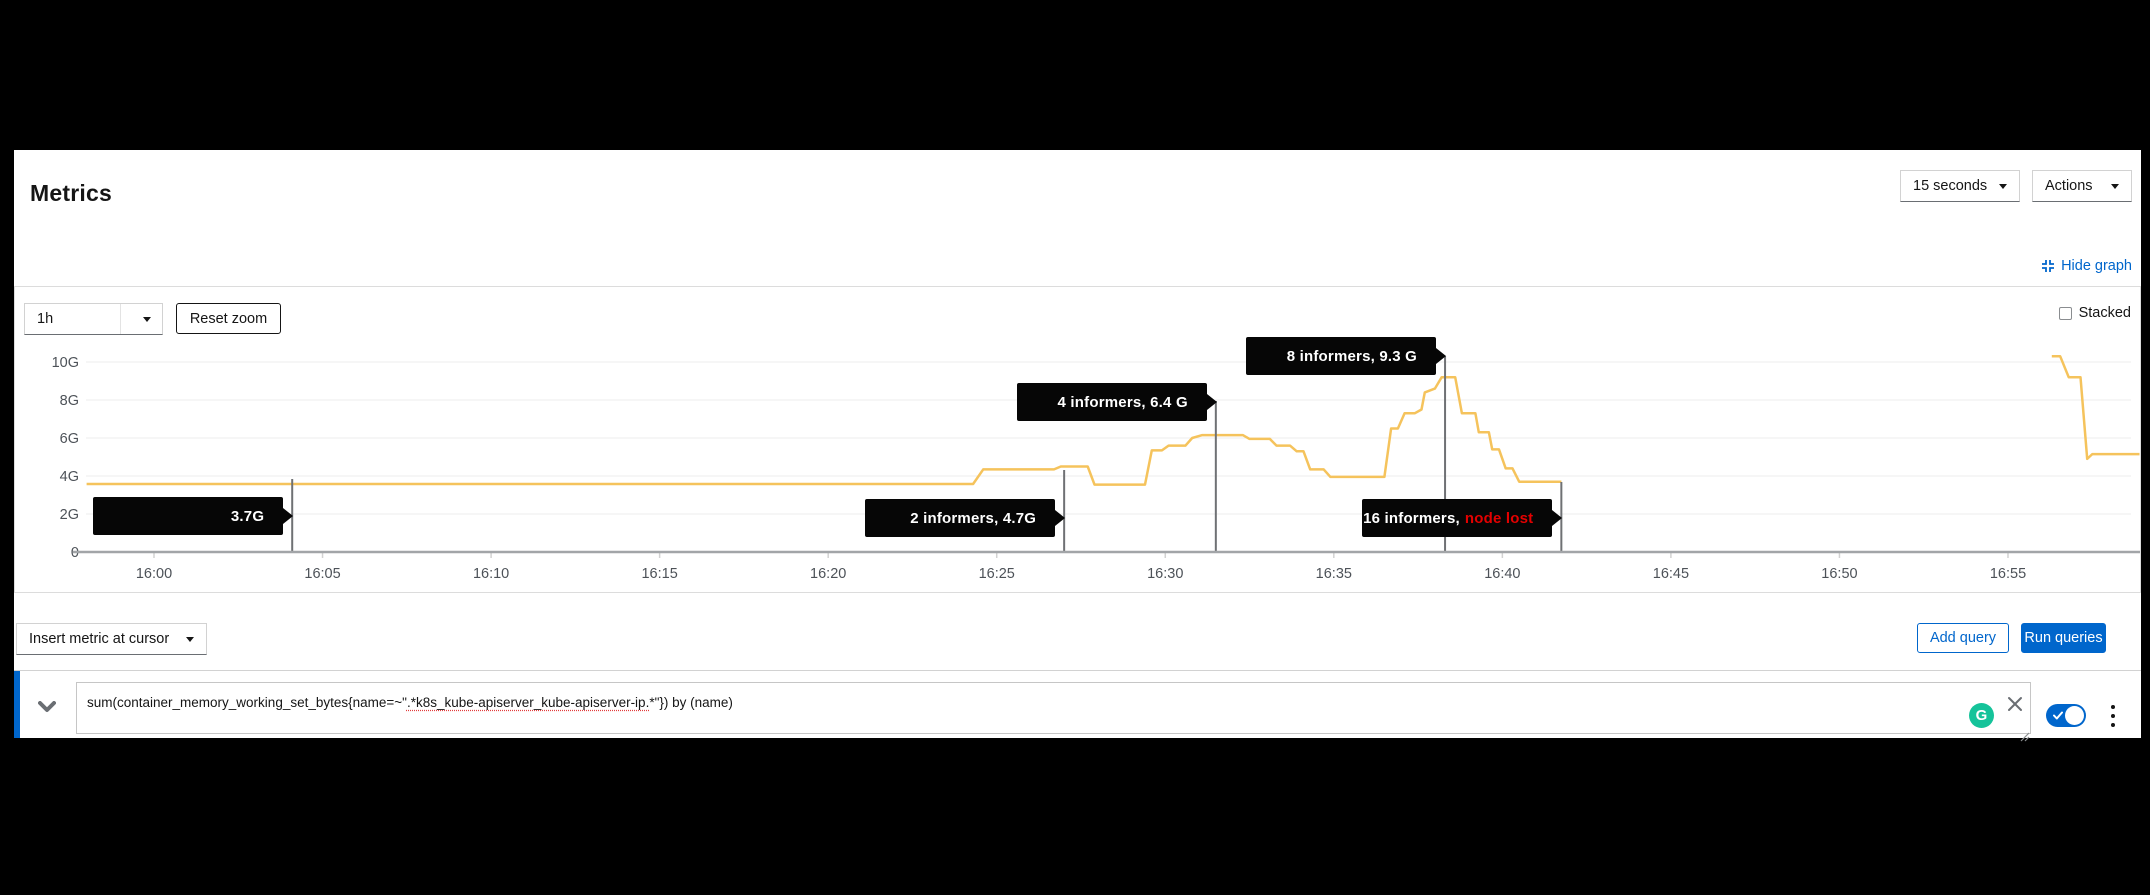  What do you see at coordinates (2063, 638) in the screenshot?
I see `run-queries-button: Run queries` at bounding box center [2063, 638].